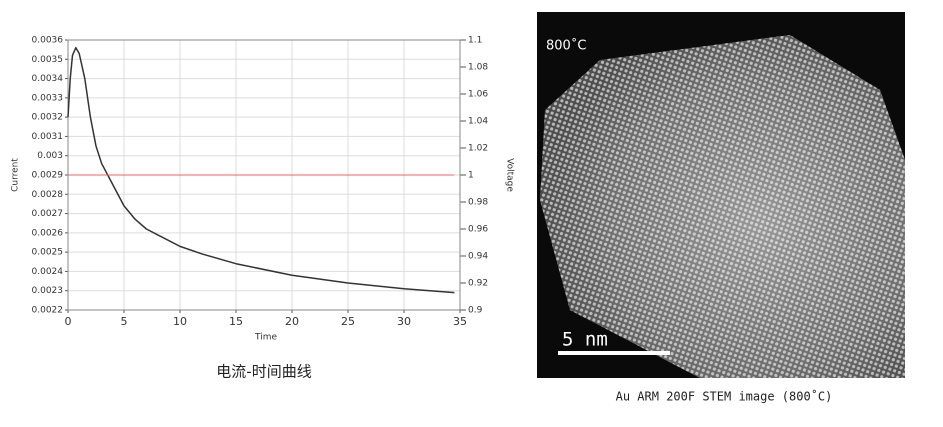 This screenshot has height=427, width=943. I want to click on x-axis-label: Time, so click(265, 338).